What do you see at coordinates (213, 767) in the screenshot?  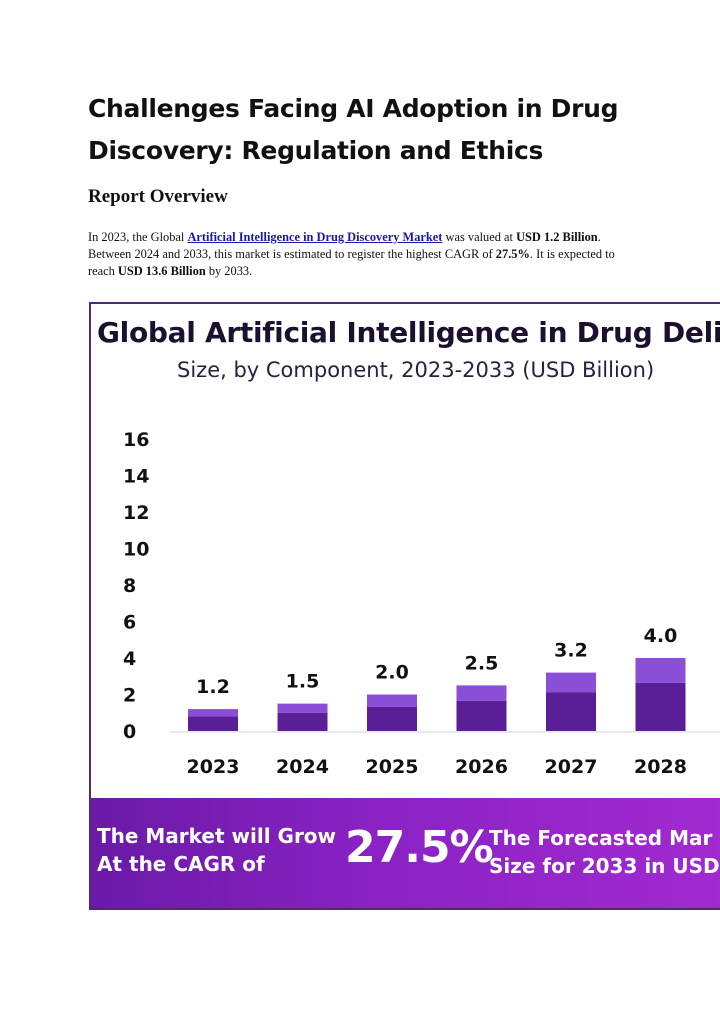 I see `x-tick-label: 2023` at bounding box center [213, 767].